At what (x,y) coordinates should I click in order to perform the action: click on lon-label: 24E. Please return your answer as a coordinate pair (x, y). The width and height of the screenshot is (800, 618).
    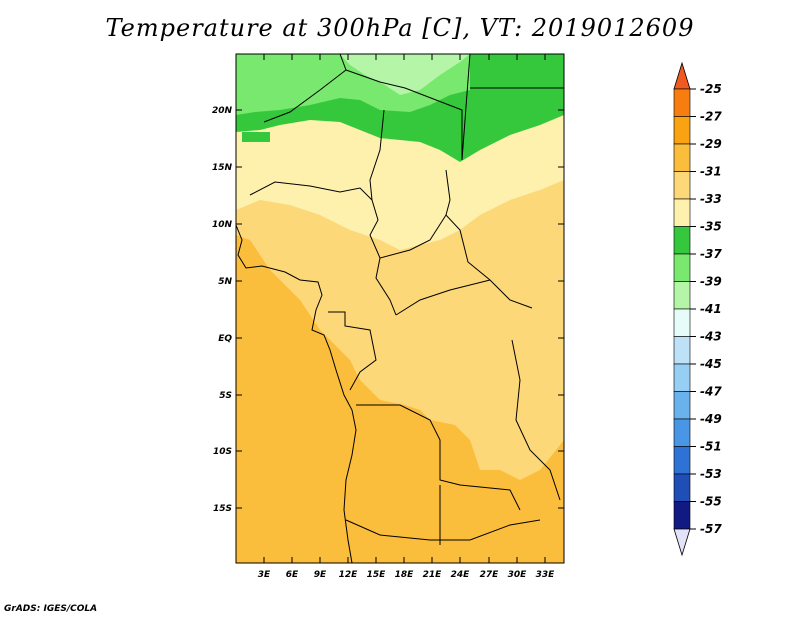
    Looking at the image, I should click on (461, 575).